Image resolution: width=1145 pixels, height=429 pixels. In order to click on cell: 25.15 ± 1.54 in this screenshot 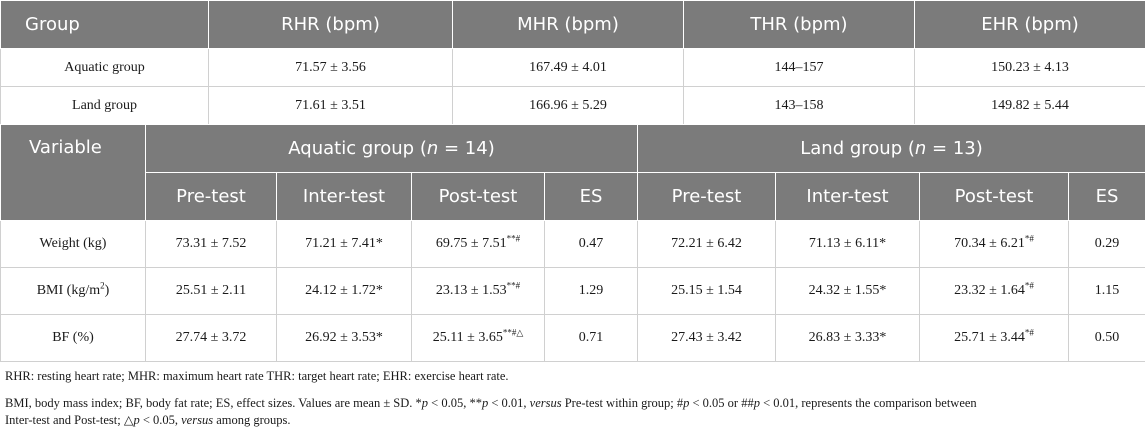, I will do `click(707, 291)`.